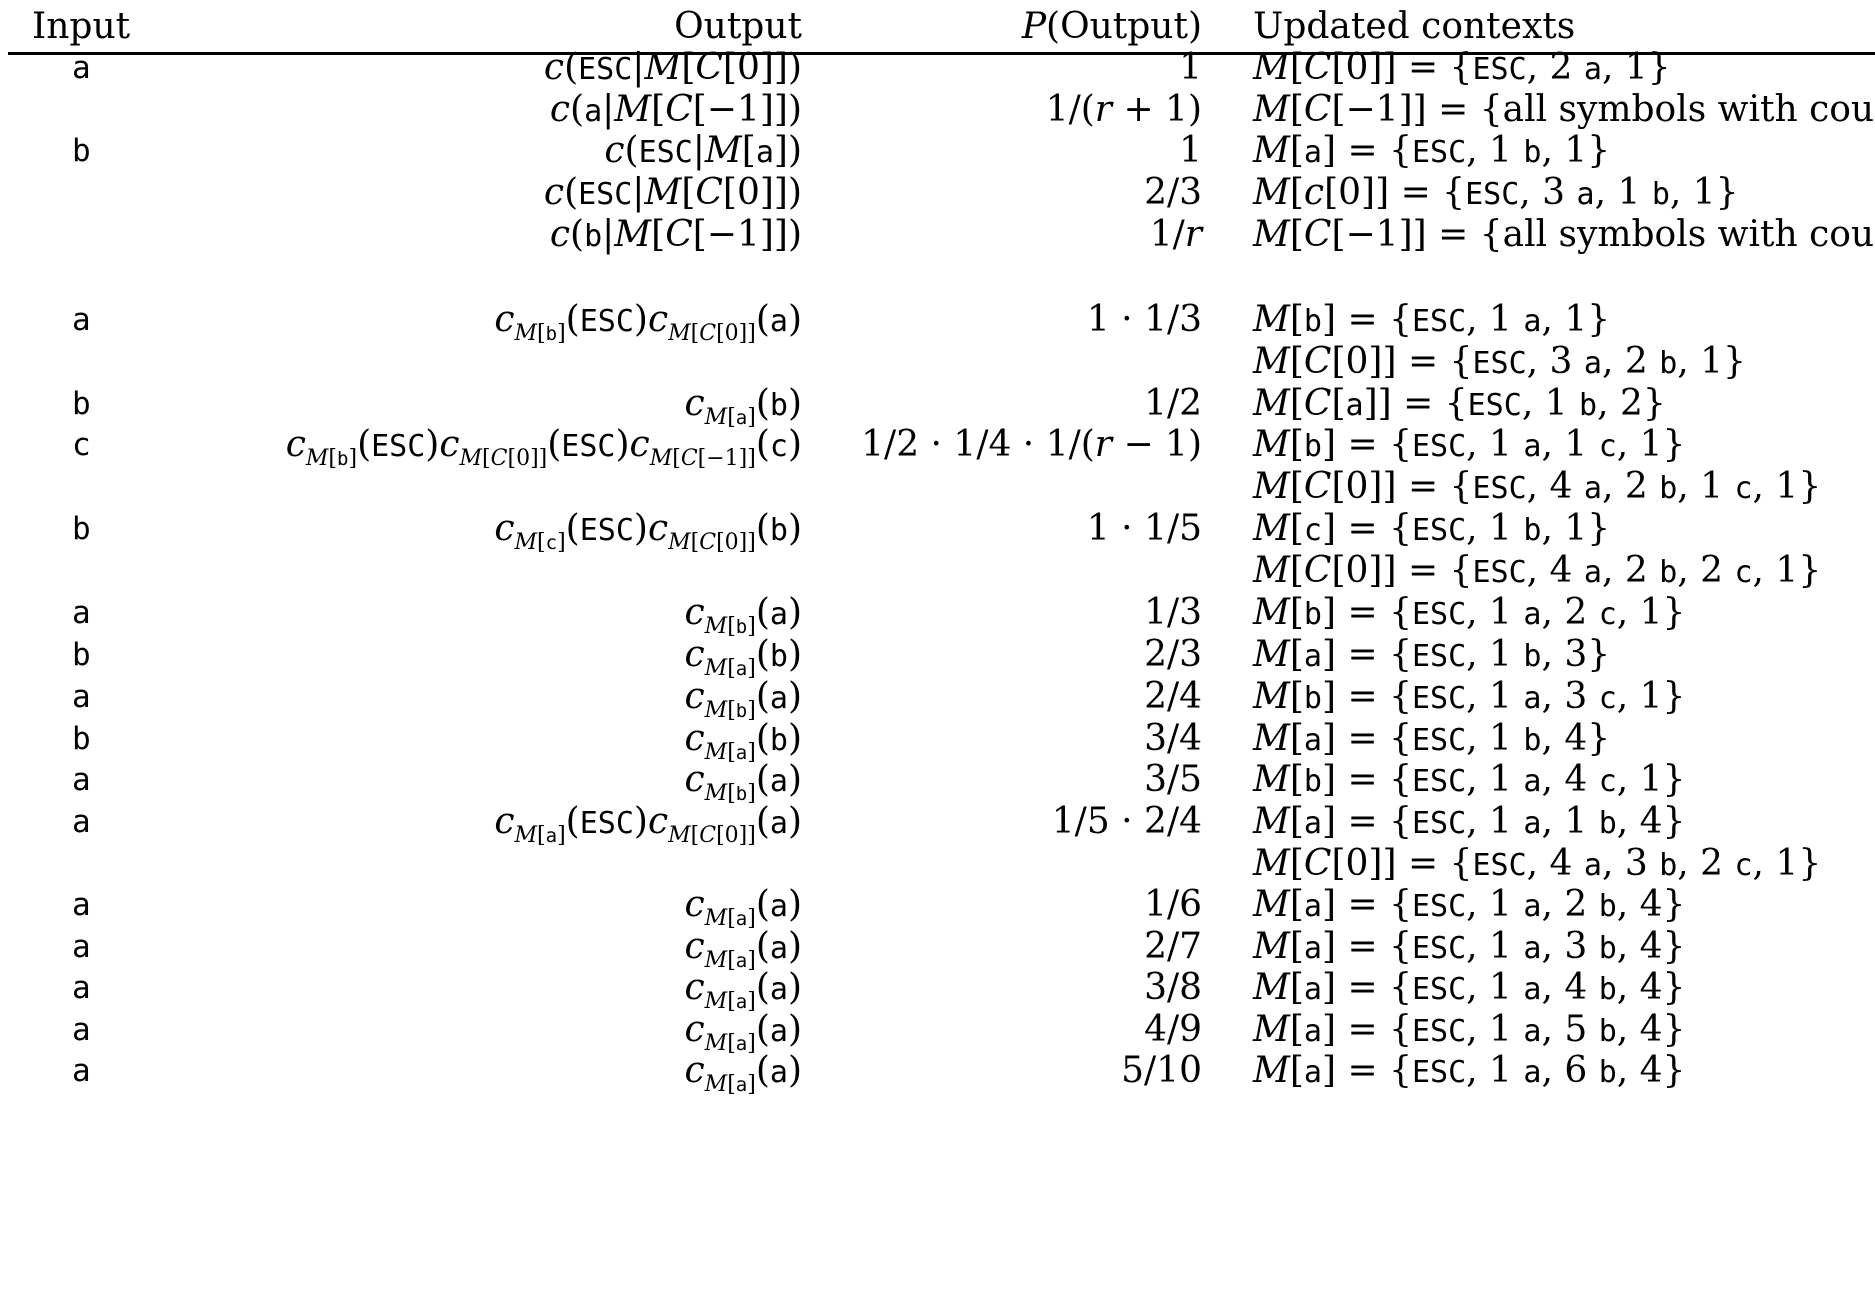  Describe the element at coordinates (1469, 779) in the screenshot. I see `row-updated-context: M[b] = {ESC, 1 a, 4 c, 1}` at that location.